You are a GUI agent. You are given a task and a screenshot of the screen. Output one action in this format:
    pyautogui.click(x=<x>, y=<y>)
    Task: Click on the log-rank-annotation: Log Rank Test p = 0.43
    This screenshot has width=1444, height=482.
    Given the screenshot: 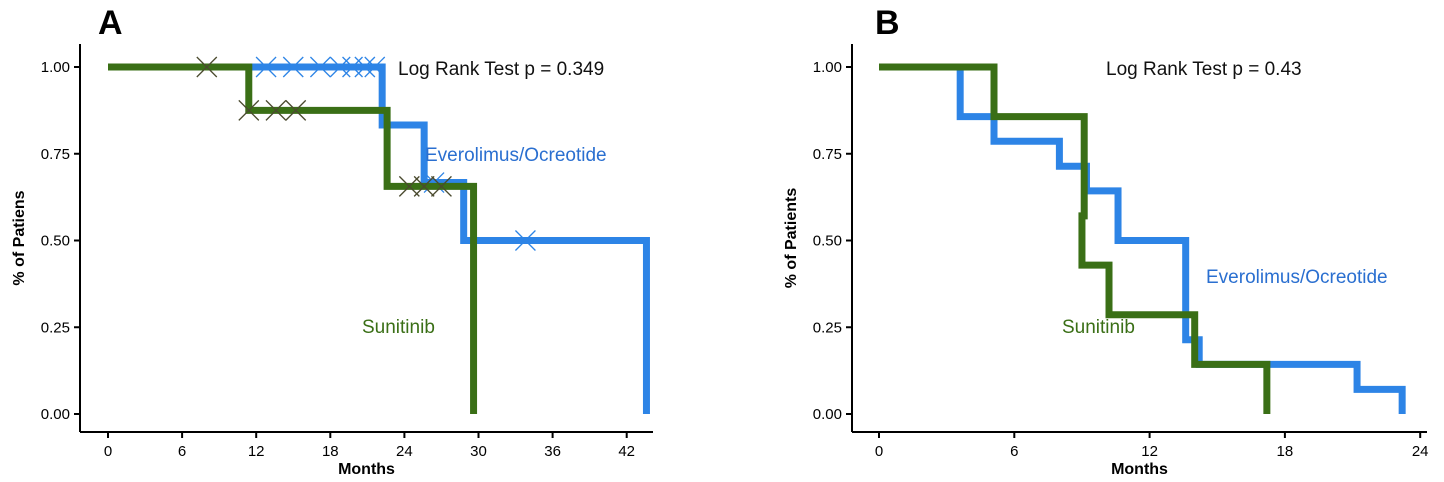 What is the action you would take?
    pyautogui.click(x=1204, y=69)
    